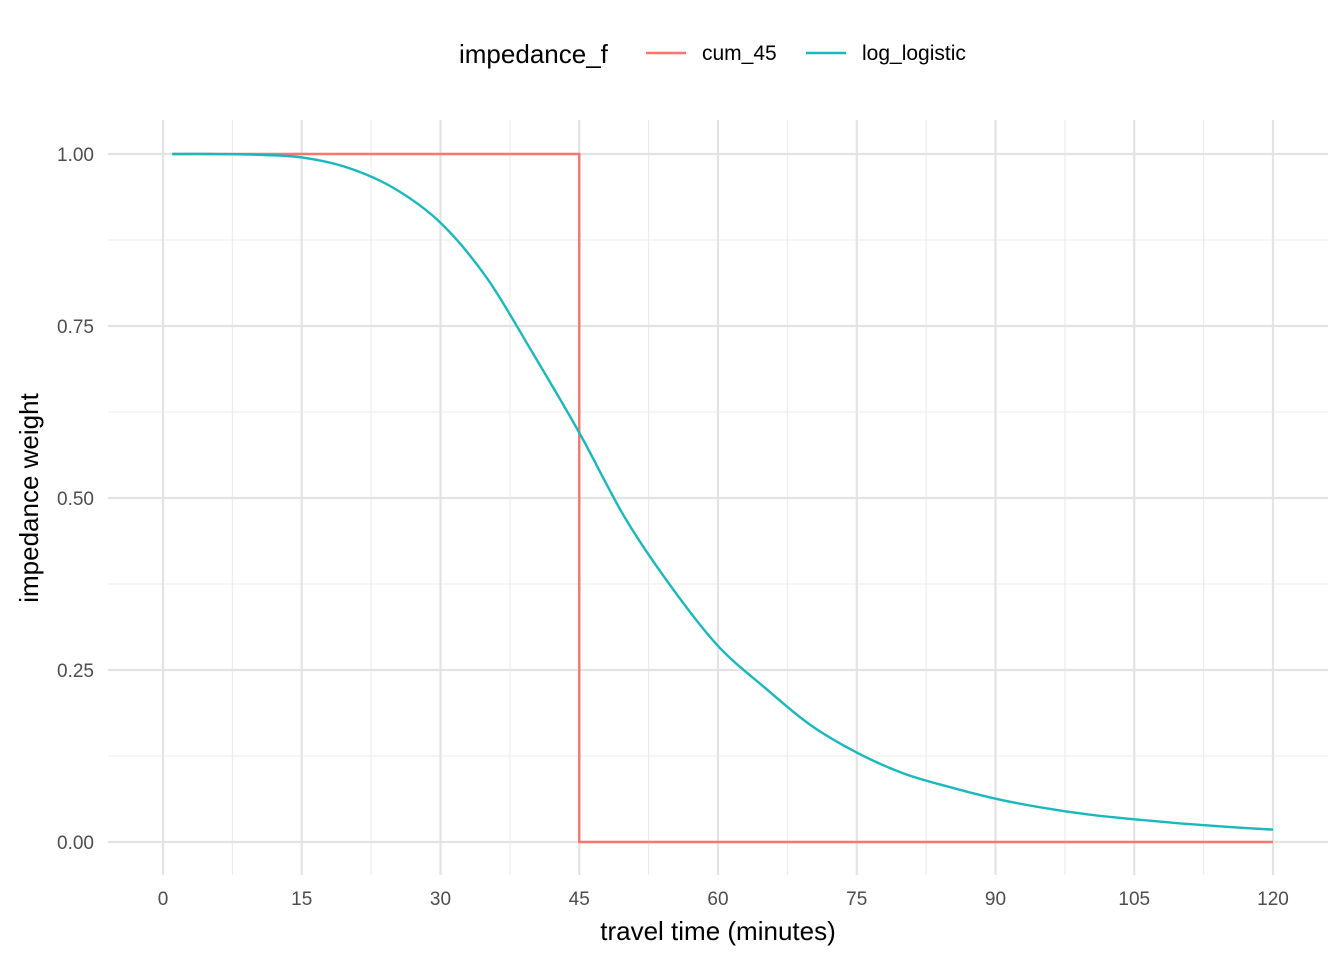  What do you see at coordinates (75, 843) in the screenshot?
I see `y-tick-label: 0.00` at bounding box center [75, 843].